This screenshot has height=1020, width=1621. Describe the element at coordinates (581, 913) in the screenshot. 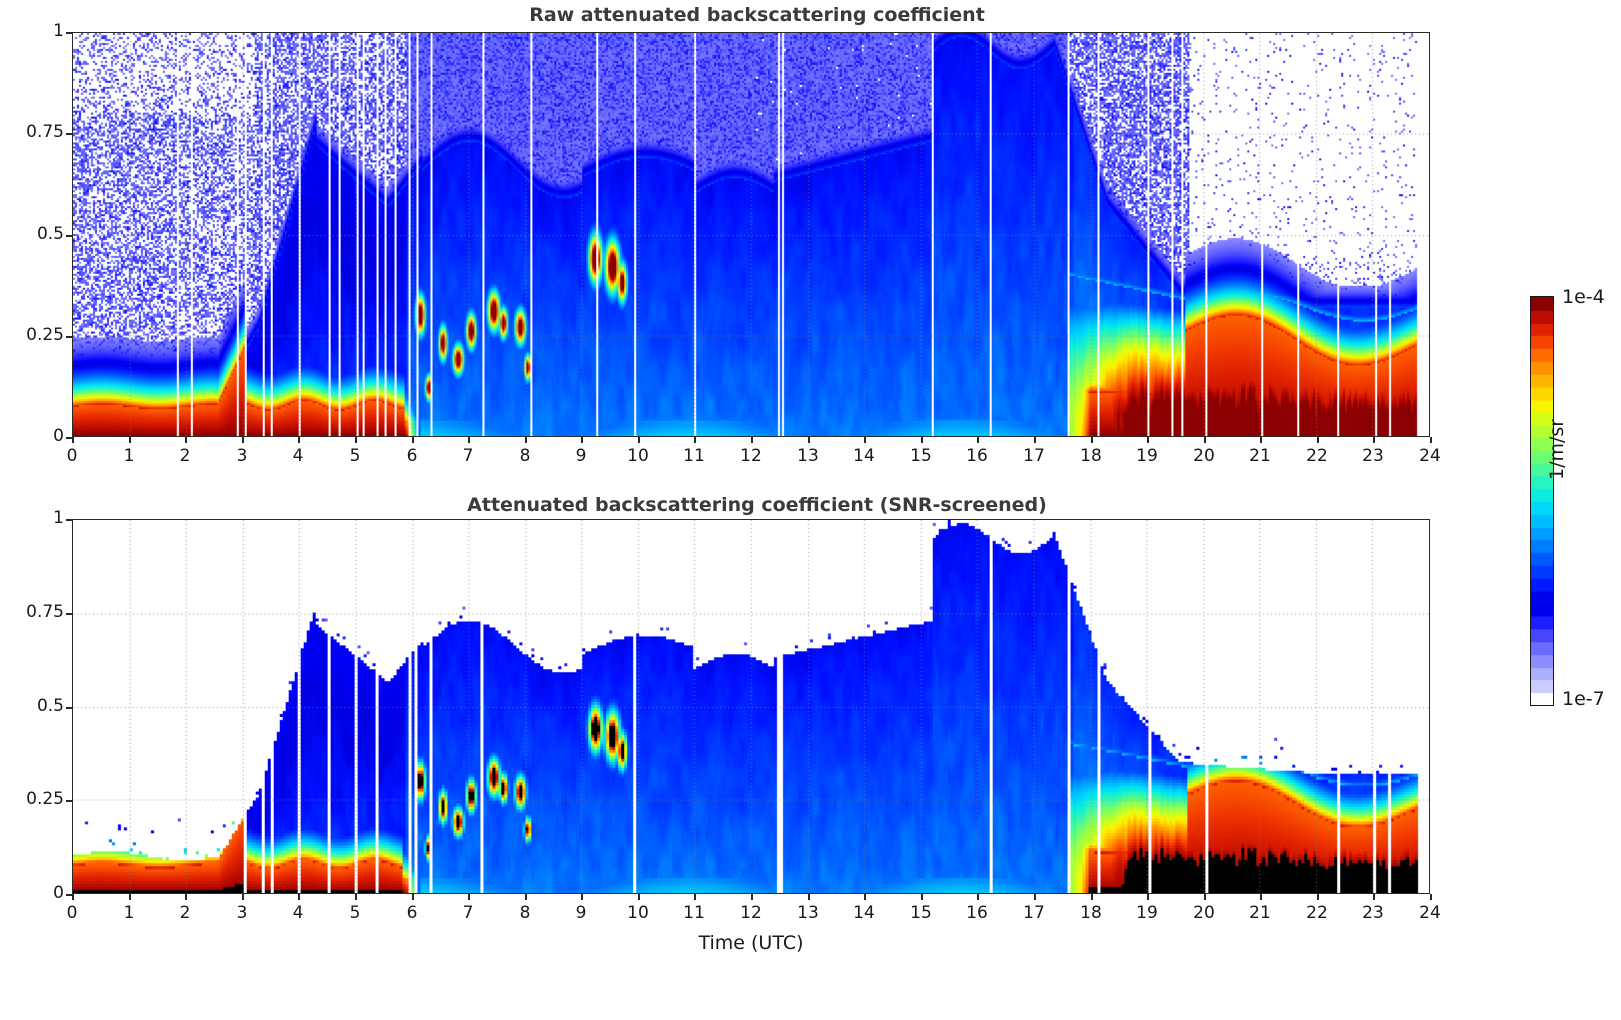

I see `x-tick-label-screened: 9` at that location.